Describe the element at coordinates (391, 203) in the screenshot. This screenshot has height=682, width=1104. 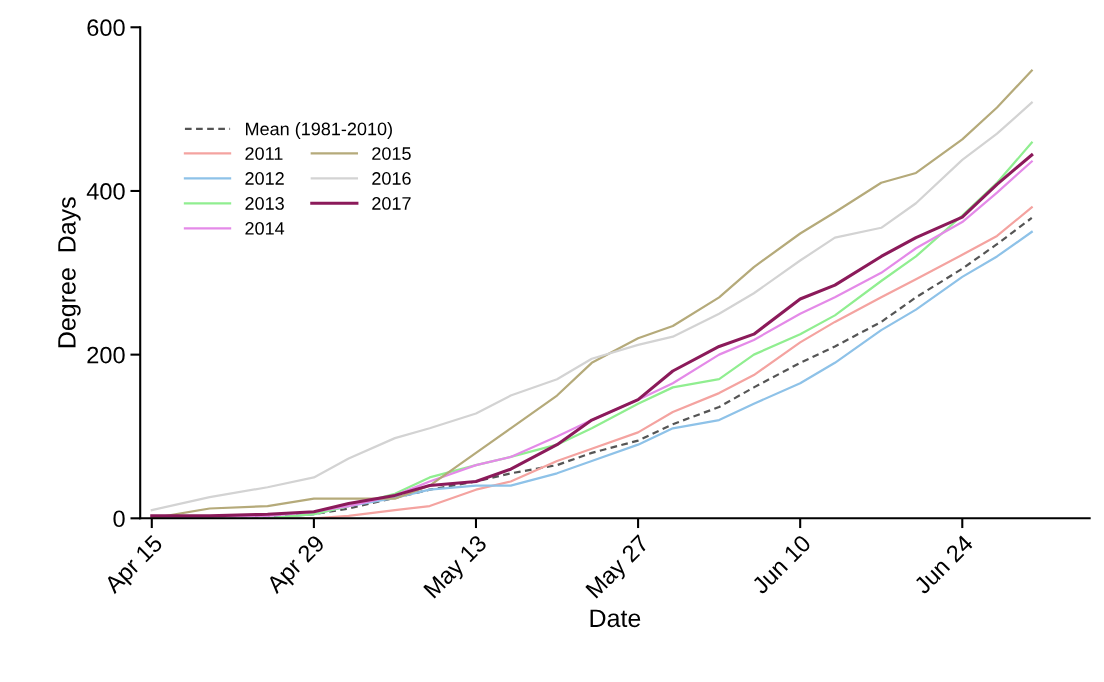
I see `legend-label: 2017` at that location.